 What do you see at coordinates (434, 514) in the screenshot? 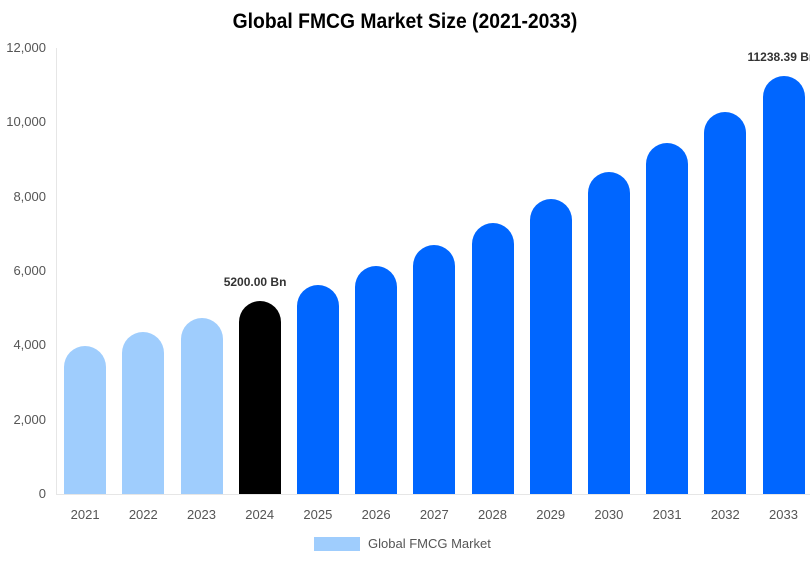
I see `x-tick-label: 2027` at bounding box center [434, 514].